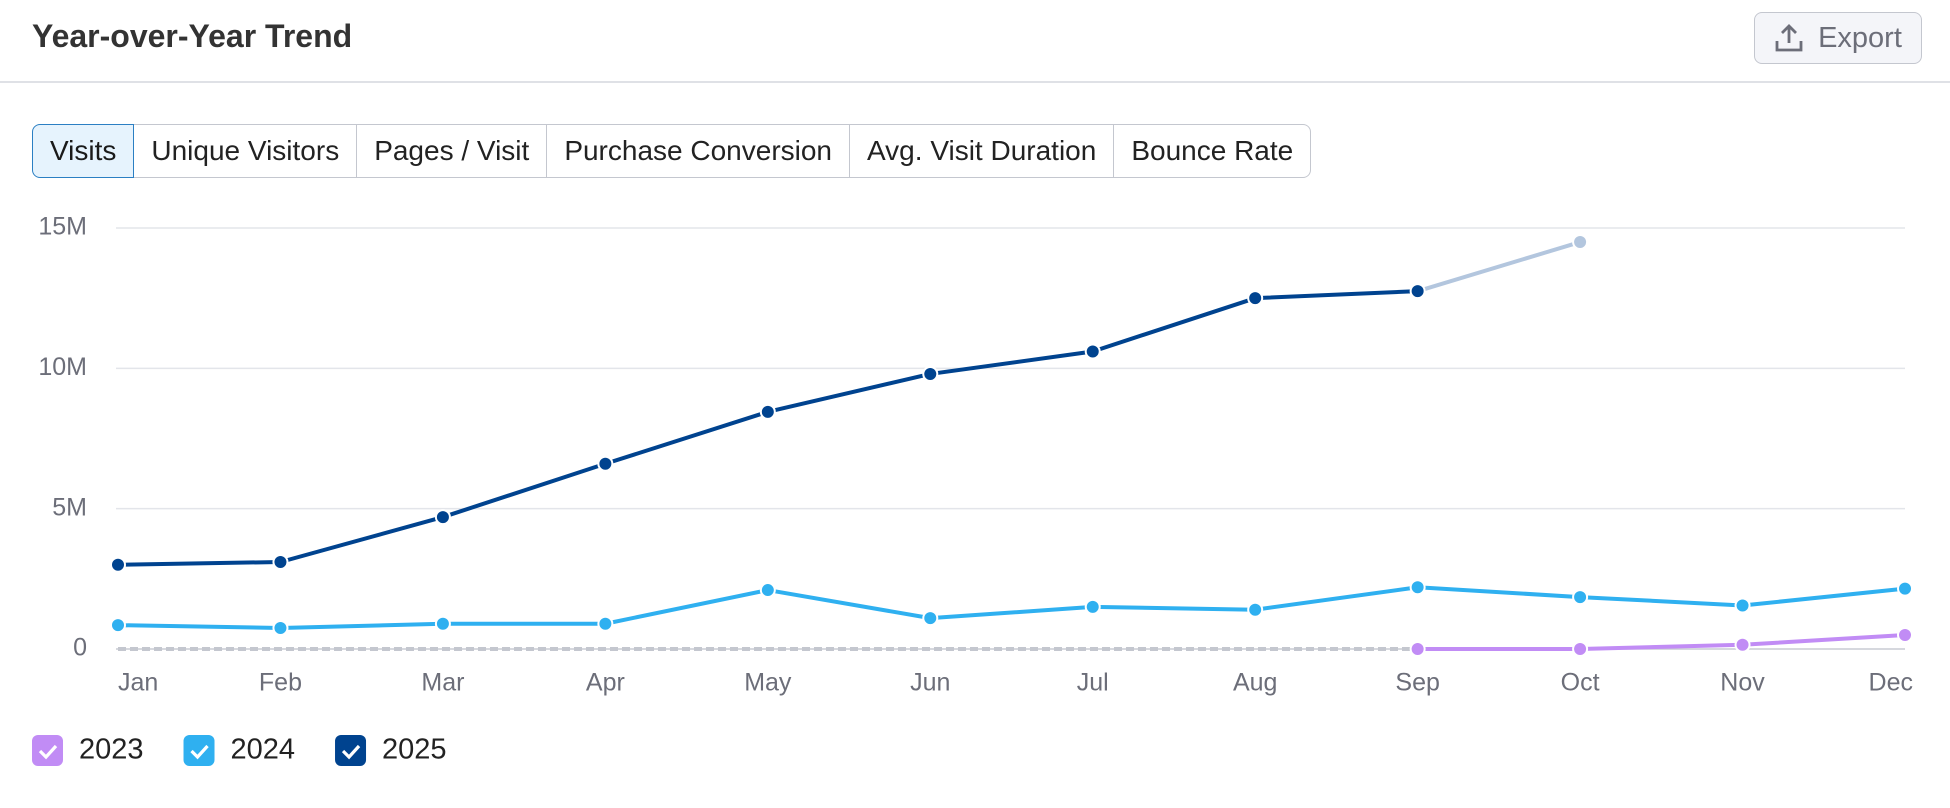  I want to click on tab: Unique Visitors, so click(246, 151).